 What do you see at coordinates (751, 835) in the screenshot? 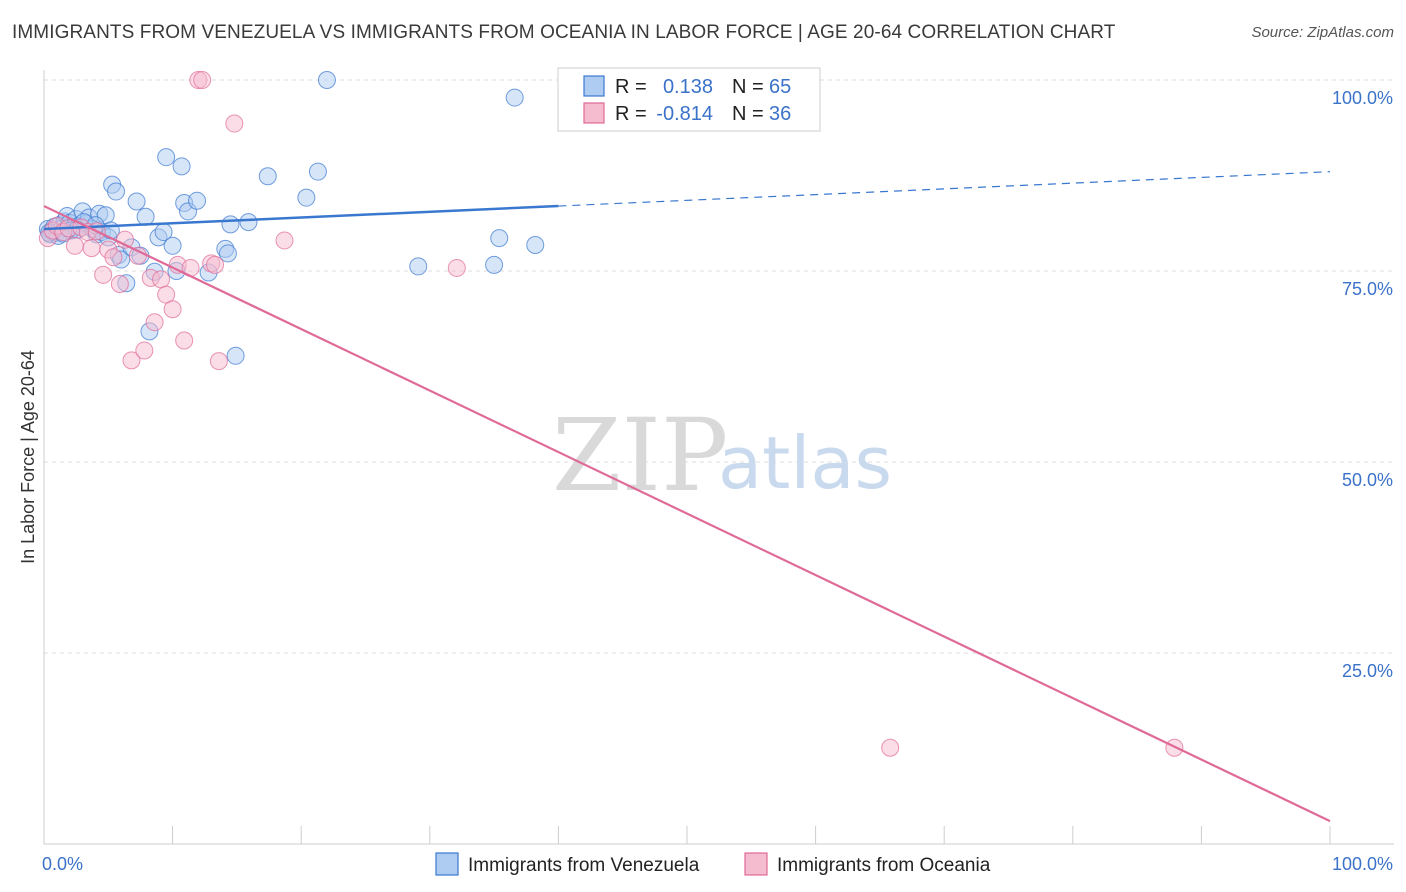
I see `x-ticks` at bounding box center [751, 835].